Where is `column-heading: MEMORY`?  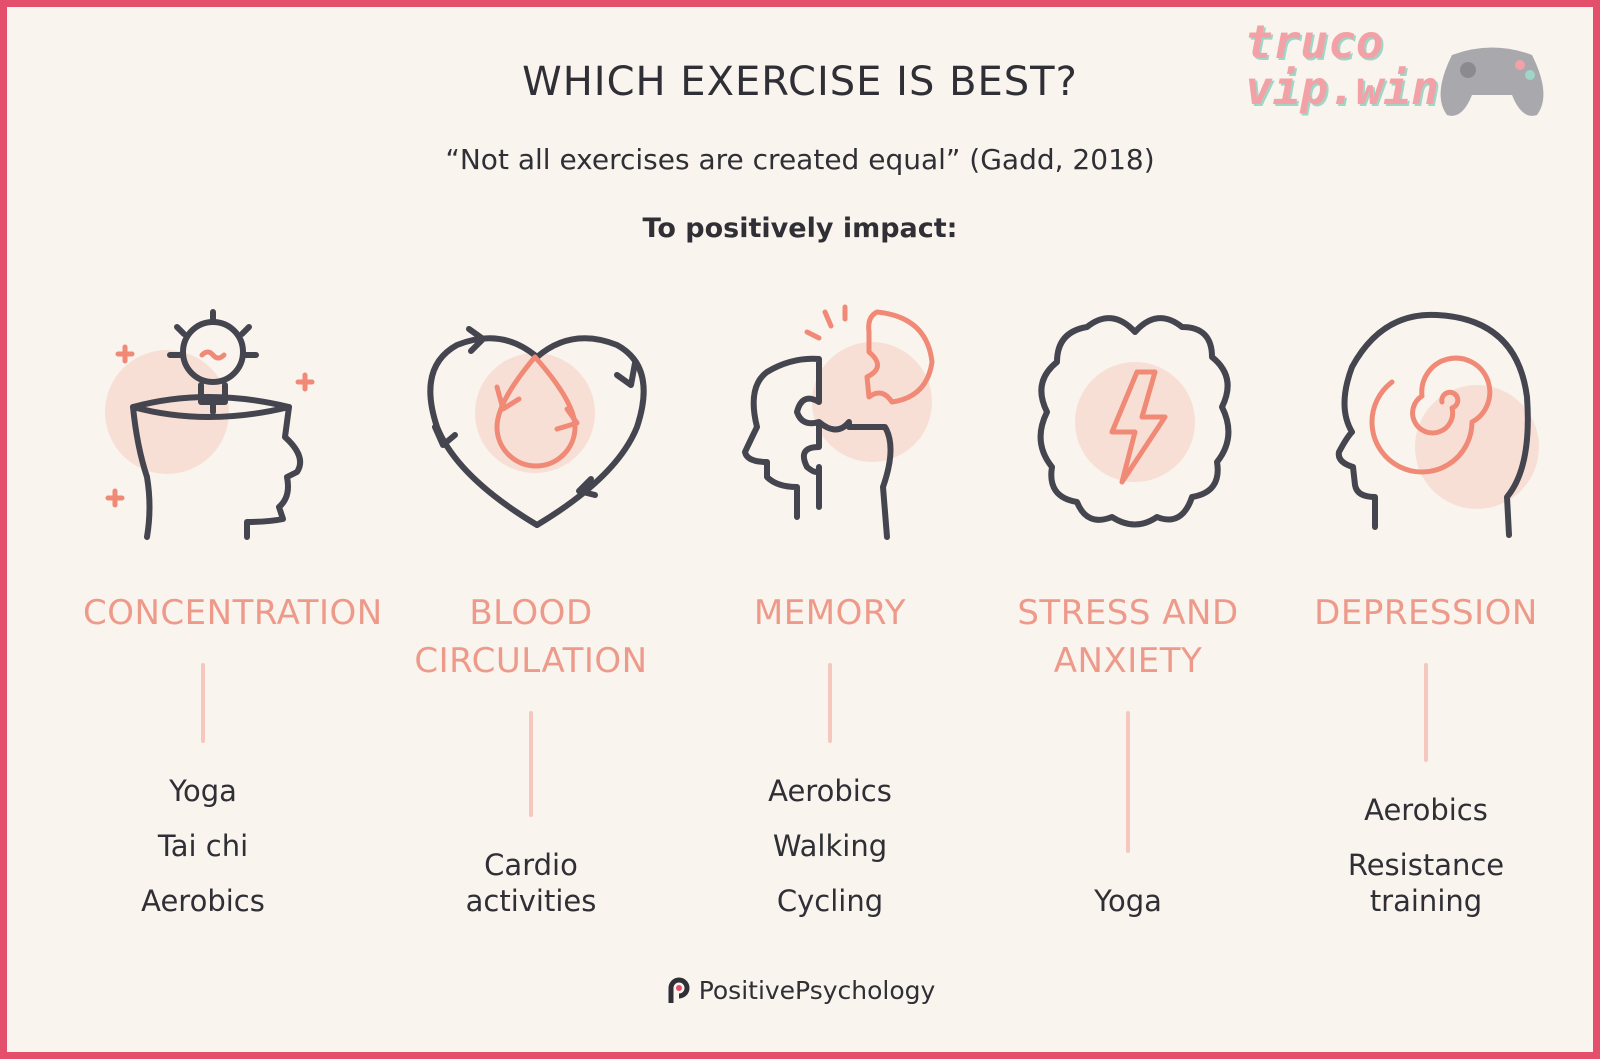 column-heading: MEMORY is located at coordinates (830, 613).